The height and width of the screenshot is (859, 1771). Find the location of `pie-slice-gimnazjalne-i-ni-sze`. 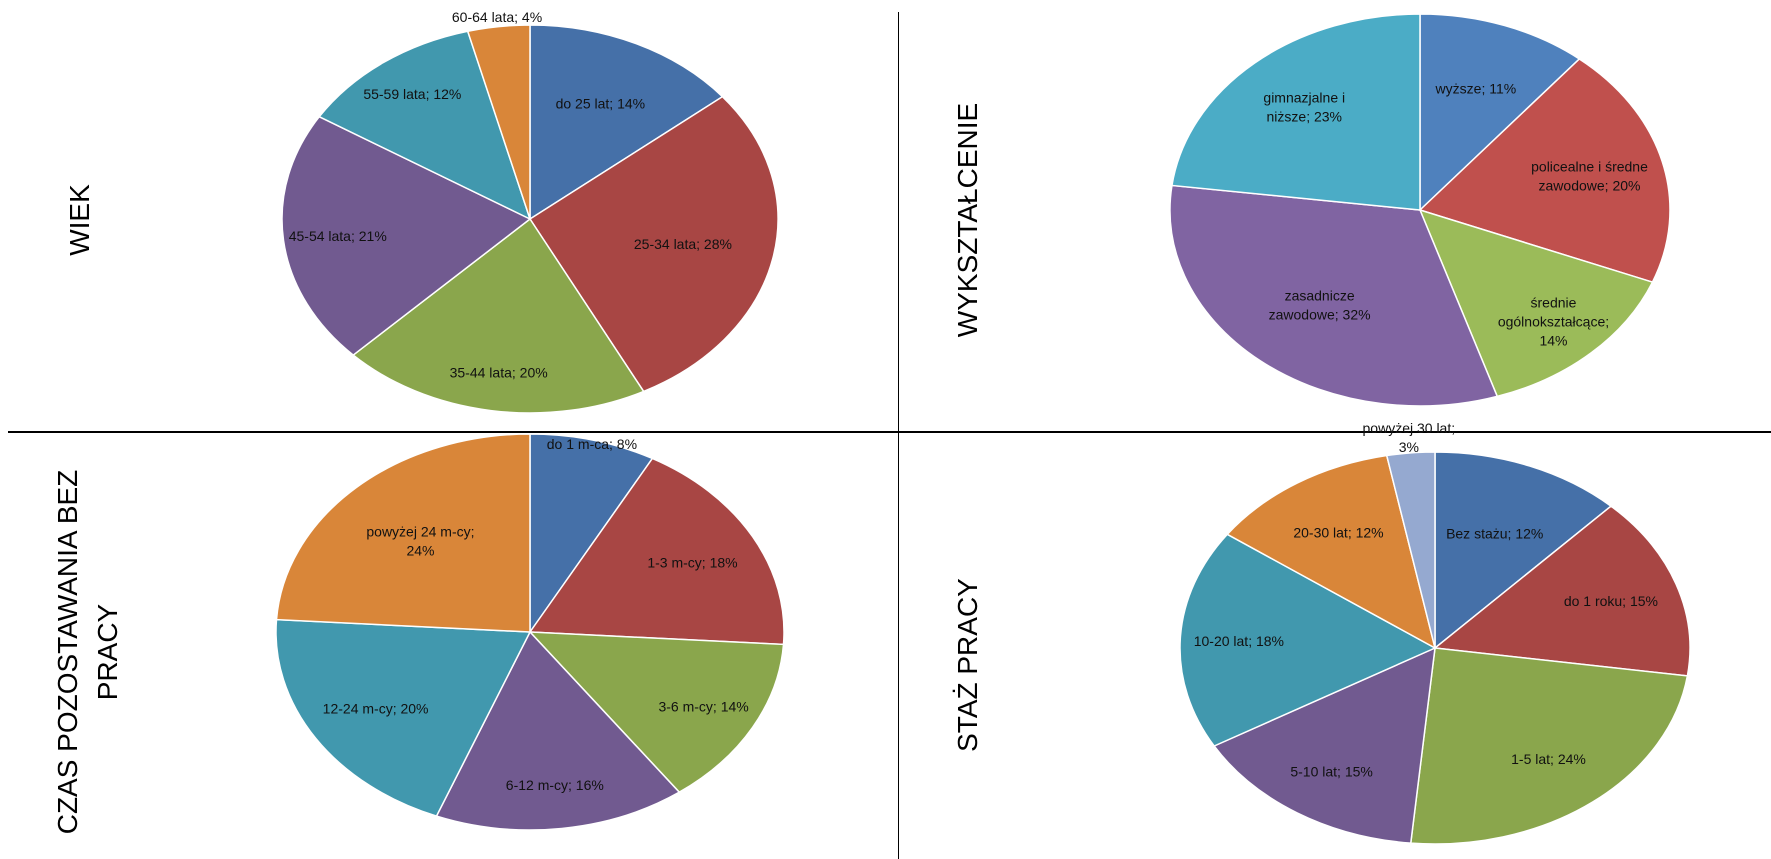

pie-slice-gimnazjalne-i-ni-sze is located at coordinates (1296, 112).